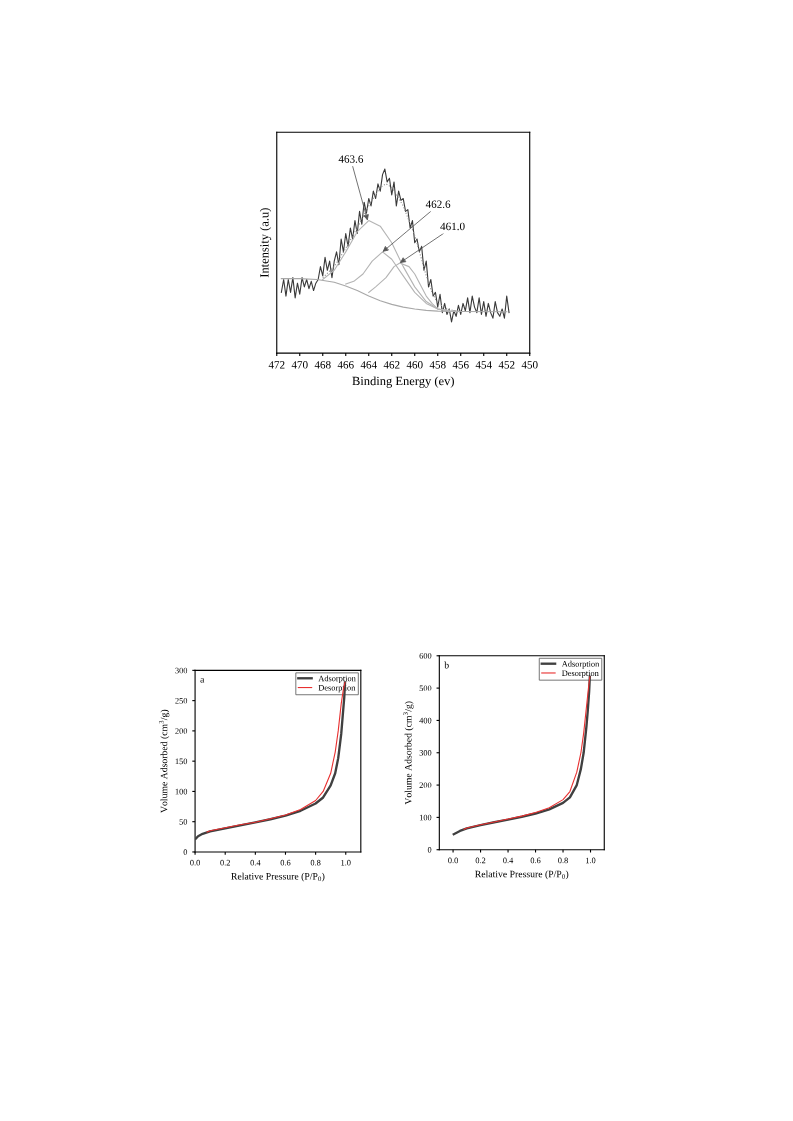  Describe the element at coordinates (183, 822) in the screenshot. I see `y-tick-label: 50` at that location.